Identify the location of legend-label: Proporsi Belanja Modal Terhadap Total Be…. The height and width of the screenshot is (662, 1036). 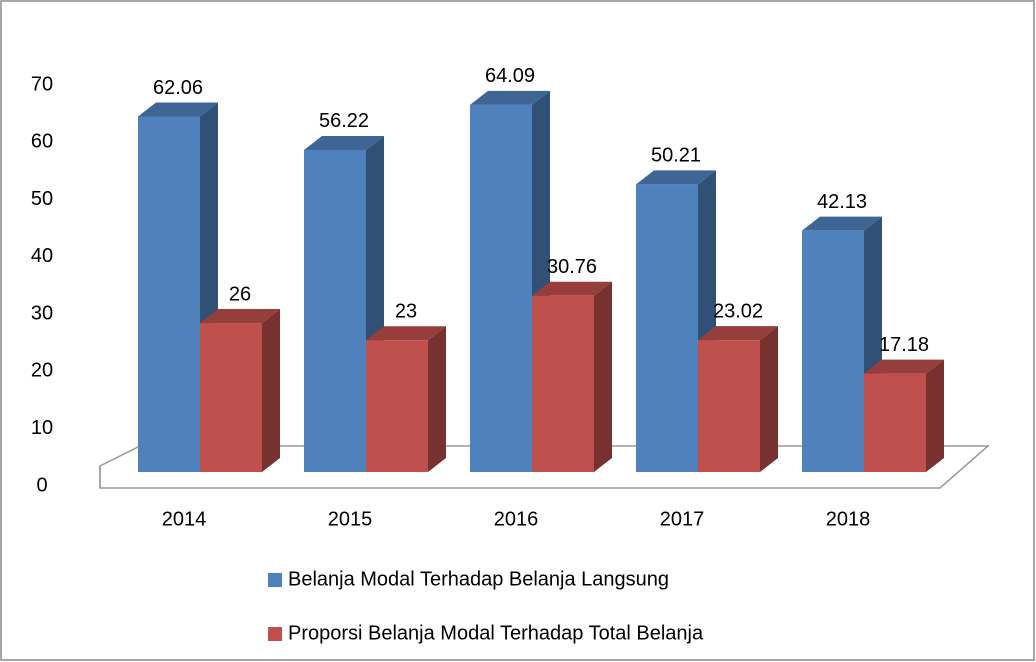
(496, 633).